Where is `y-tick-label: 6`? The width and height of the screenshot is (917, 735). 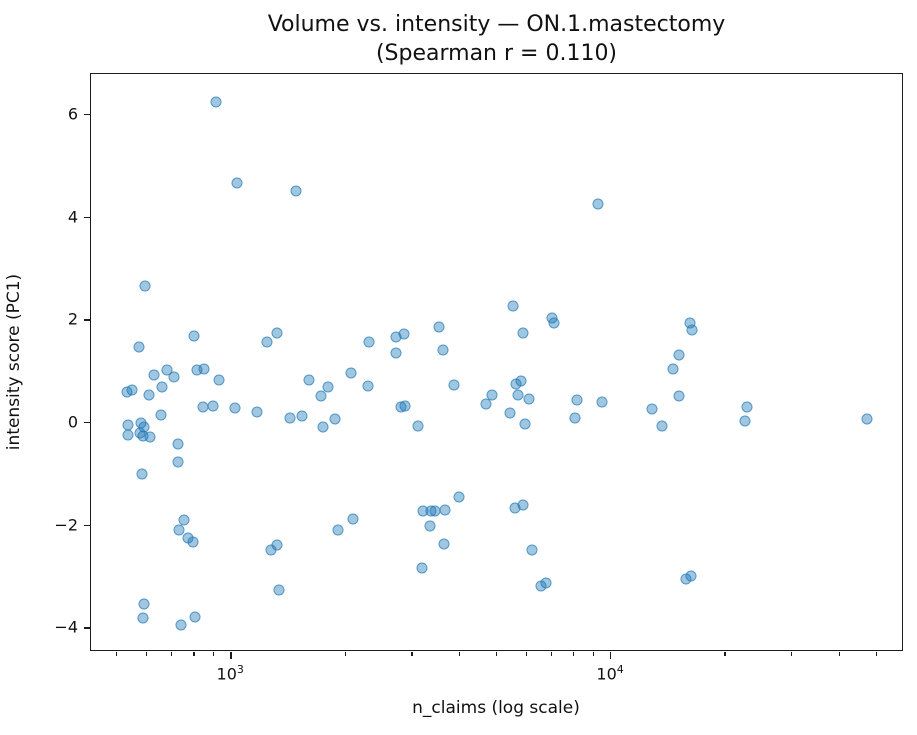 y-tick-label: 6 is located at coordinates (72, 114).